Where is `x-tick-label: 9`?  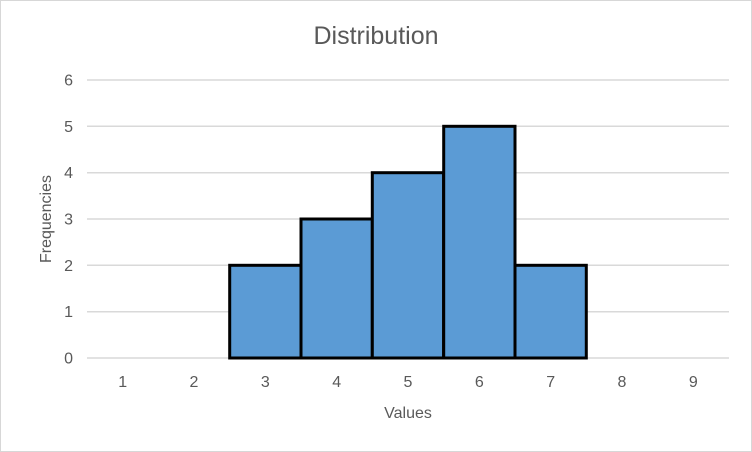
x-tick-label: 9 is located at coordinates (693, 382).